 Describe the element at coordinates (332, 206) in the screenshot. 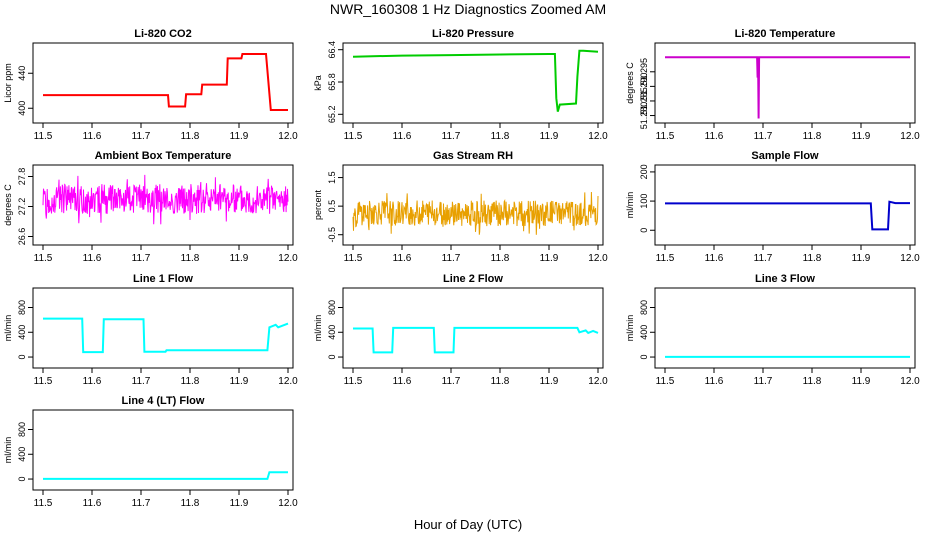

I see `y-tick-label: 0.5` at that location.